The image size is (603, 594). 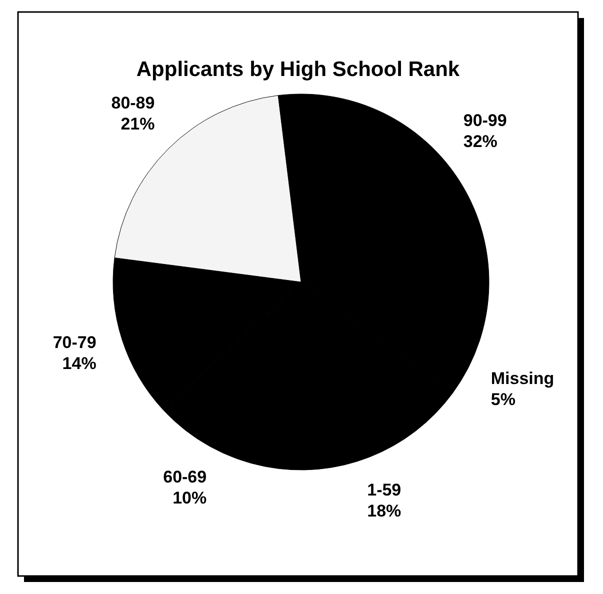 What do you see at coordinates (485, 120) in the screenshot?
I see `slice-label: 90-99` at bounding box center [485, 120].